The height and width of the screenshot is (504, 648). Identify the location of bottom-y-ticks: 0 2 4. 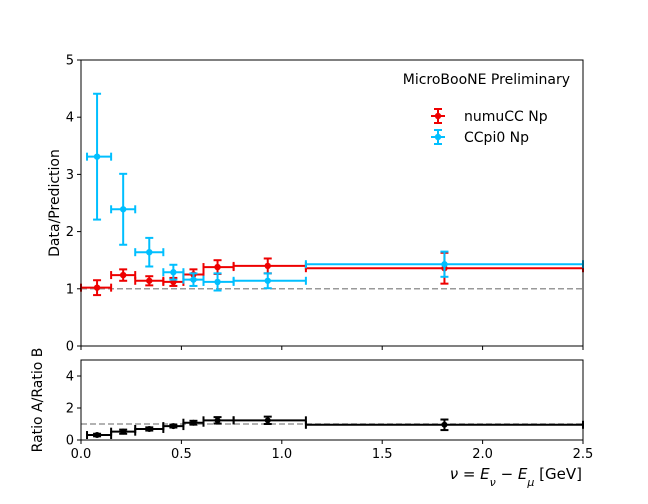
(73, 409).